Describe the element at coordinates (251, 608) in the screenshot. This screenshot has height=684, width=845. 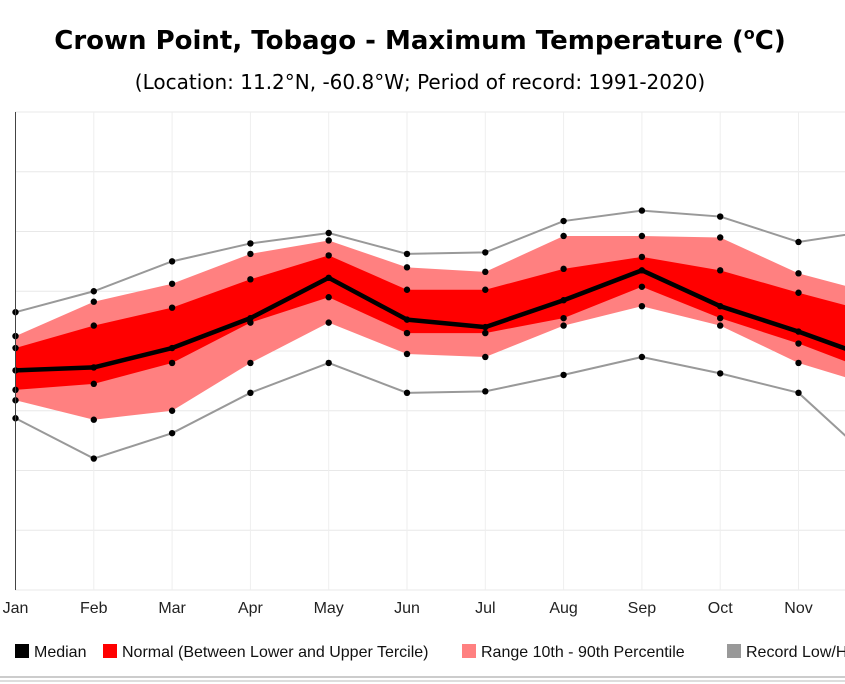
I see `x-tick-label: Apr` at that location.